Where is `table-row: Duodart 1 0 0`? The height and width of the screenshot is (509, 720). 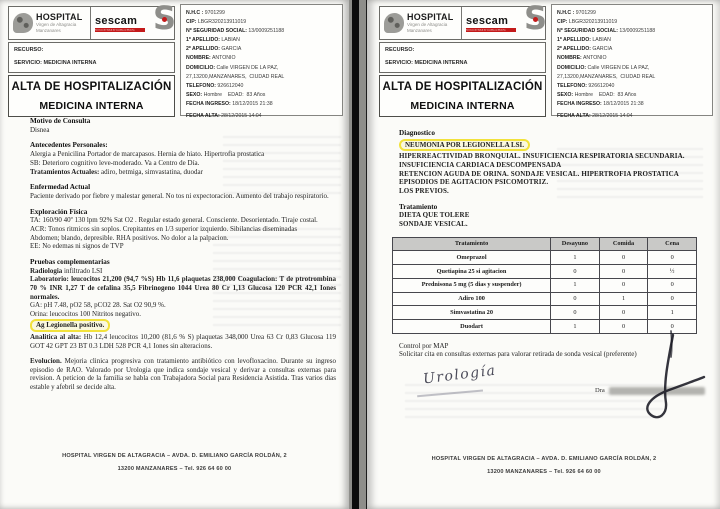
table-row: Duodart 1 0 0 is located at coordinates (544, 326).